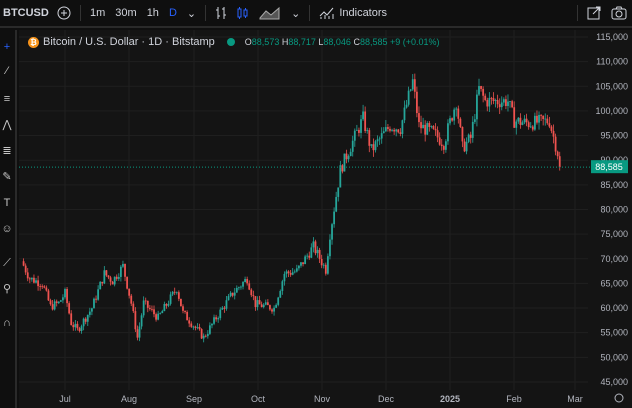  I want to click on emoji-icon: ☺, so click(7, 229).